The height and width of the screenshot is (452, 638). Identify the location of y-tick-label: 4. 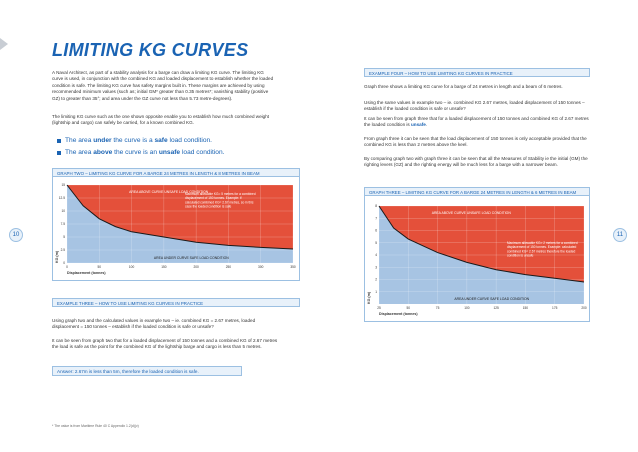
(376, 255).